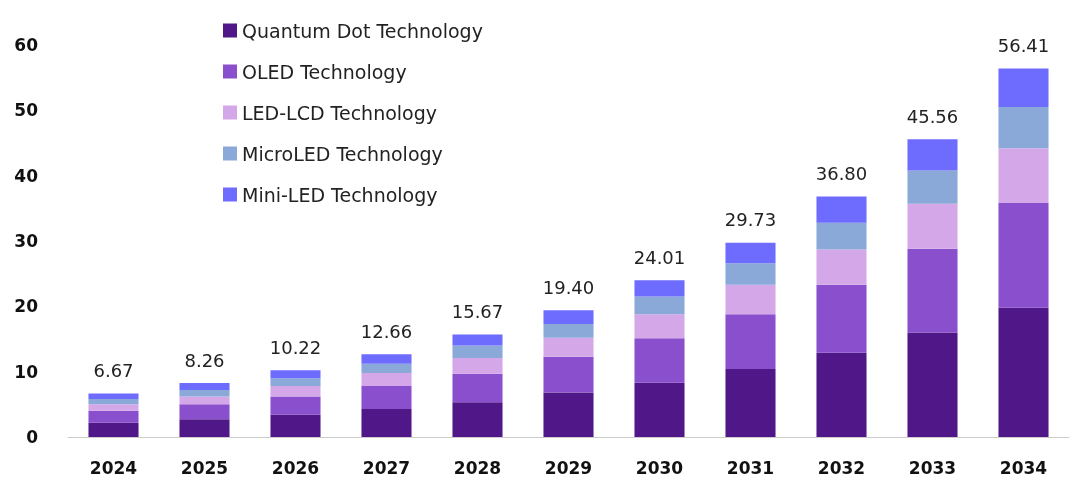 The height and width of the screenshot is (489, 1085). What do you see at coordinates (659, 257) in the screenshot?
I see `total-label: 24.01` at bounding box center [659, 257].